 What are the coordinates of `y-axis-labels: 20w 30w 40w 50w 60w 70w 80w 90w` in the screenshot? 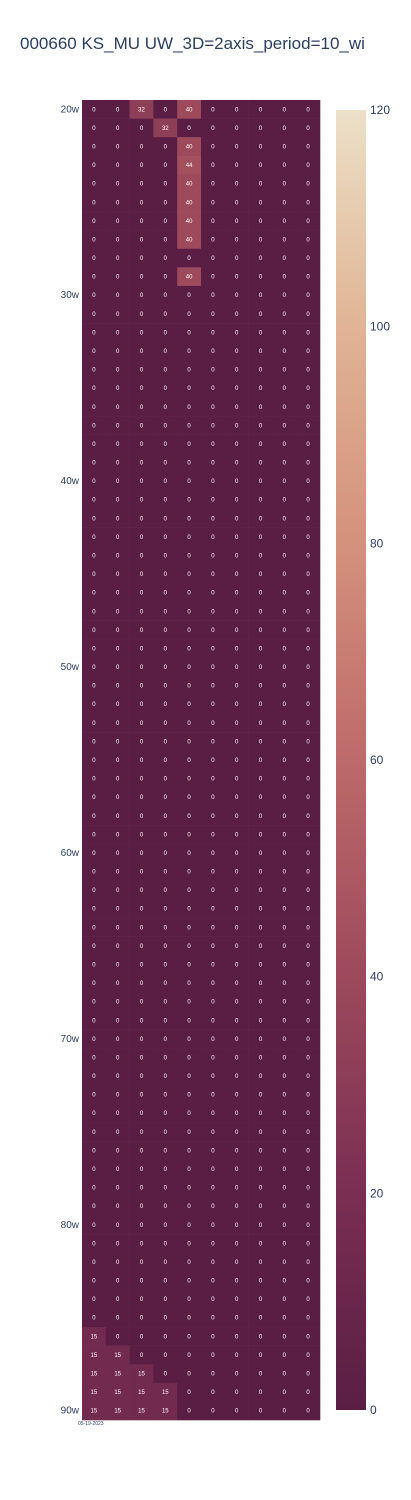 It's located at (70, 760).